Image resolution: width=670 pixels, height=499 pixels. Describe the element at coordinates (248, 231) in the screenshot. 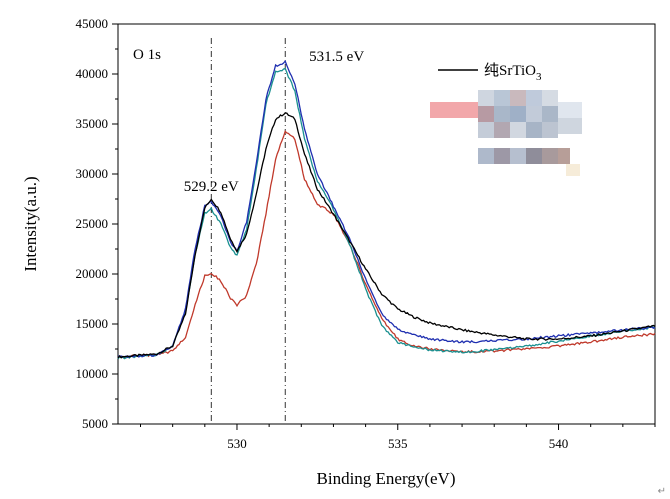

I see `reference-lines` at that location.